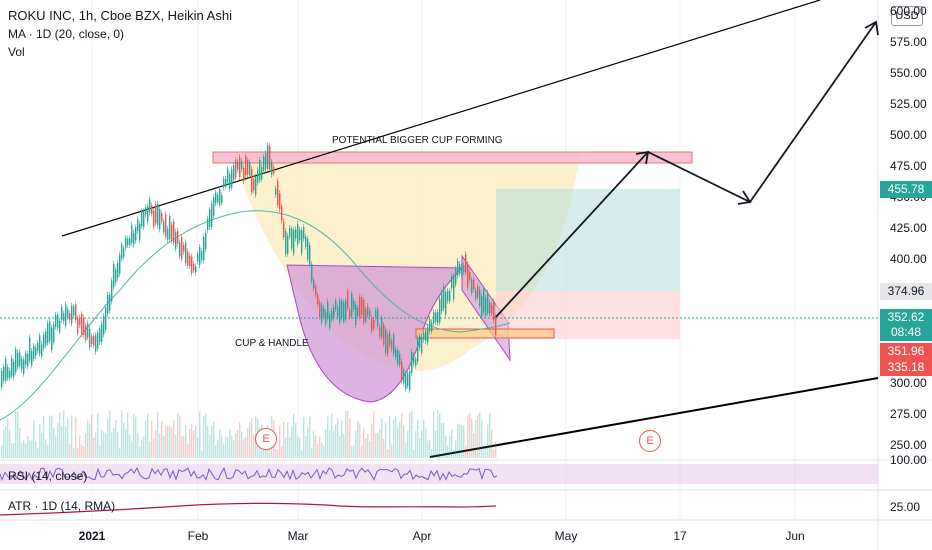 This screenshot has height=550, width=932. What do you see at coordinates (266, 439) in the screenshot?
I see `earnings-marker-feb: E` at bounding box center [266, 439].